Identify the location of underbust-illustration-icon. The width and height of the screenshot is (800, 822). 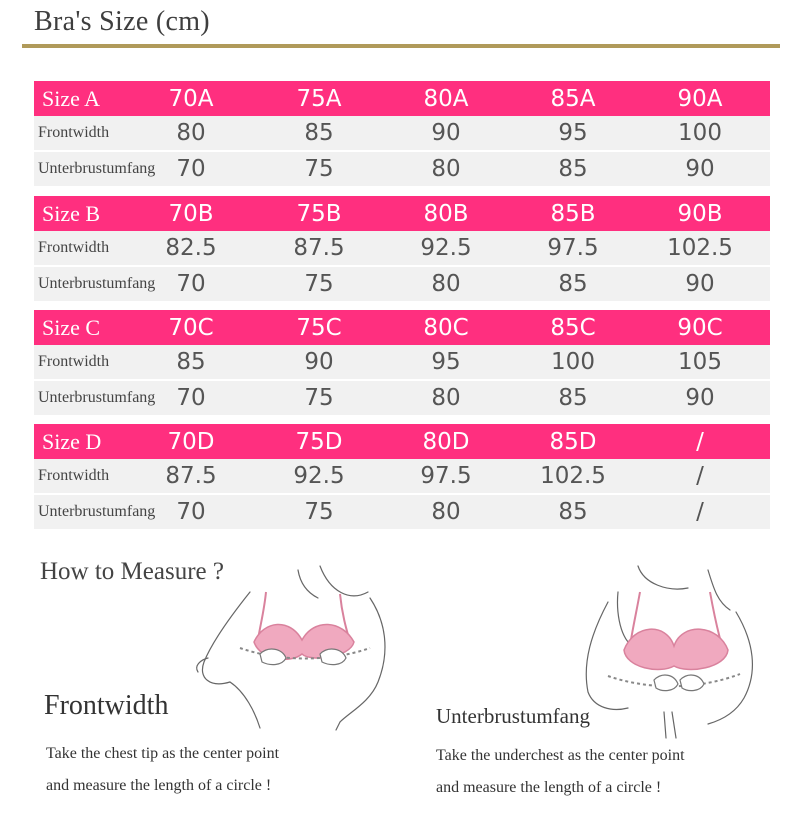
(669, 652).